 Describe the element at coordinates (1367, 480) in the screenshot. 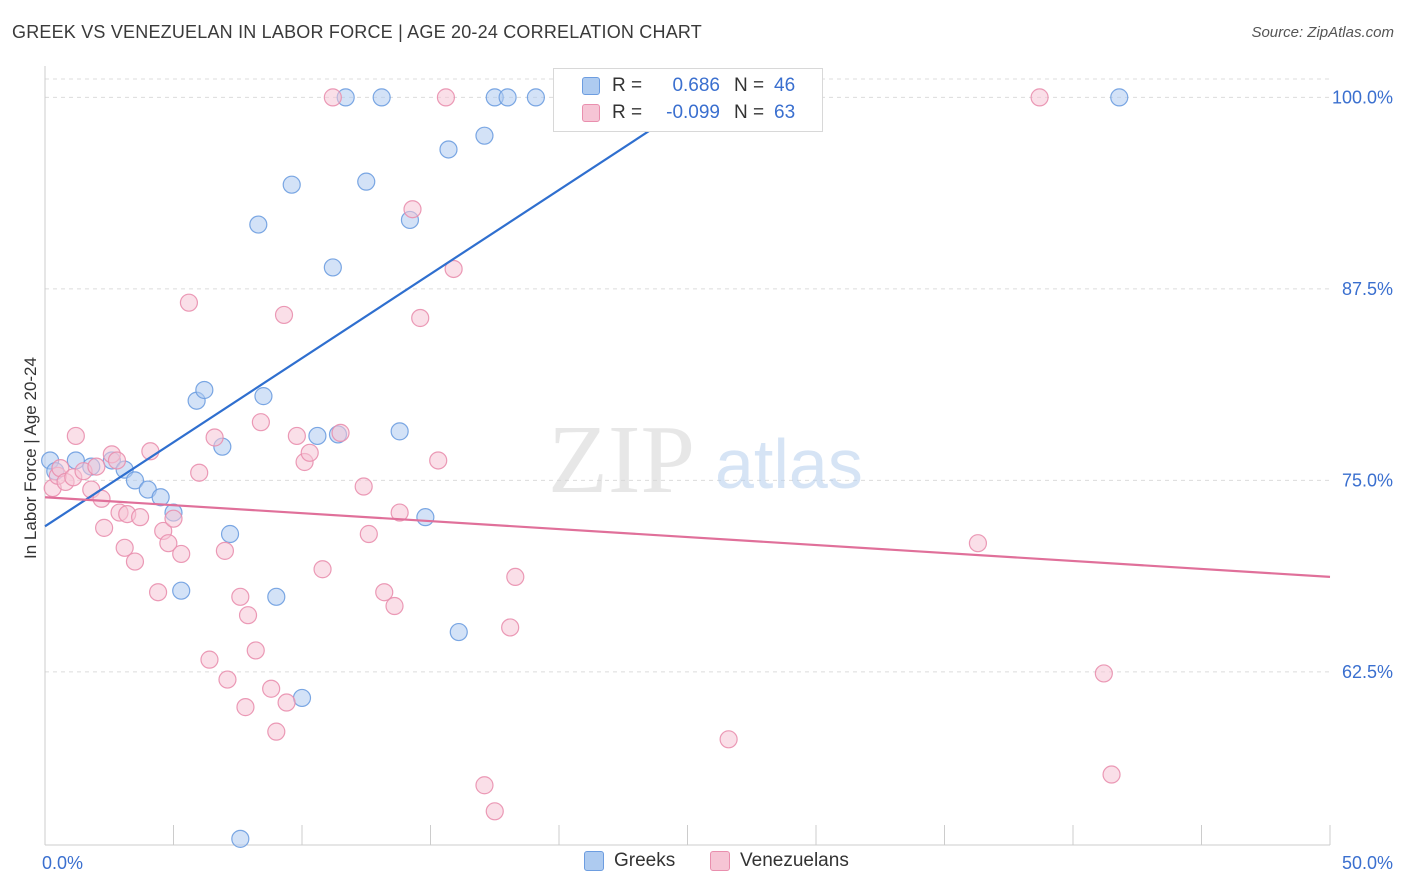

I see `y-tick-label: 75.0%` at that location.